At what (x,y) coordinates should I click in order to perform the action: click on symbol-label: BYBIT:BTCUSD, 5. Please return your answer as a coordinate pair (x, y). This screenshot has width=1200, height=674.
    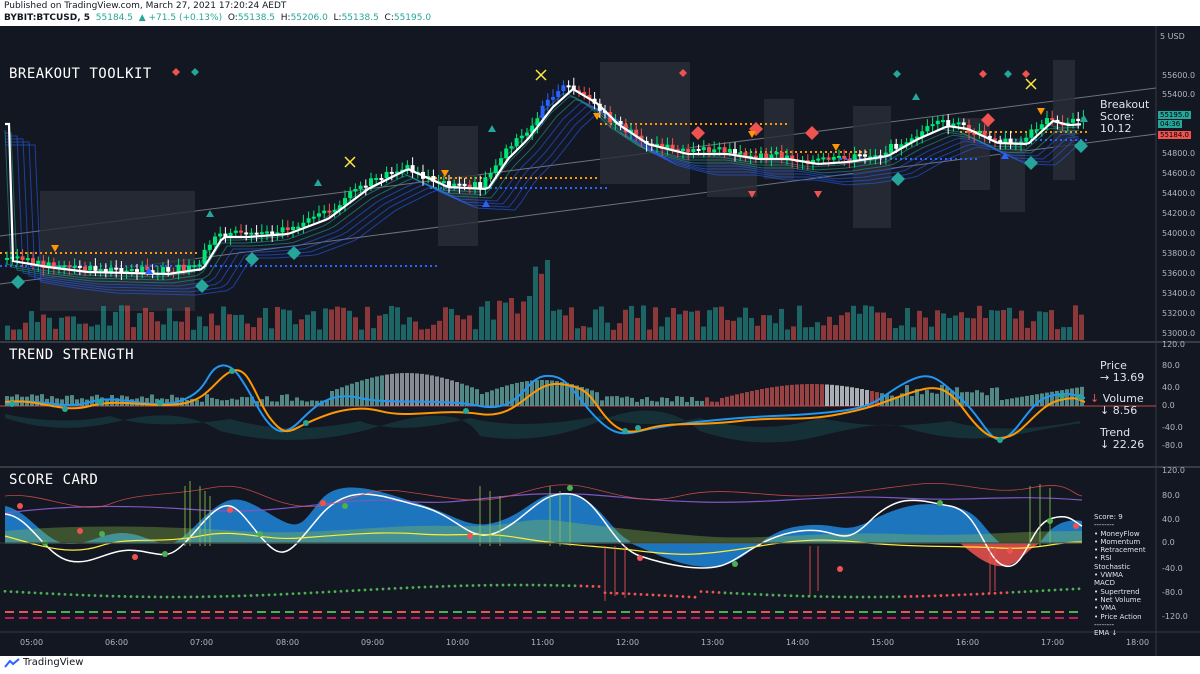
    Looking at the image, I should click on (47, 18).